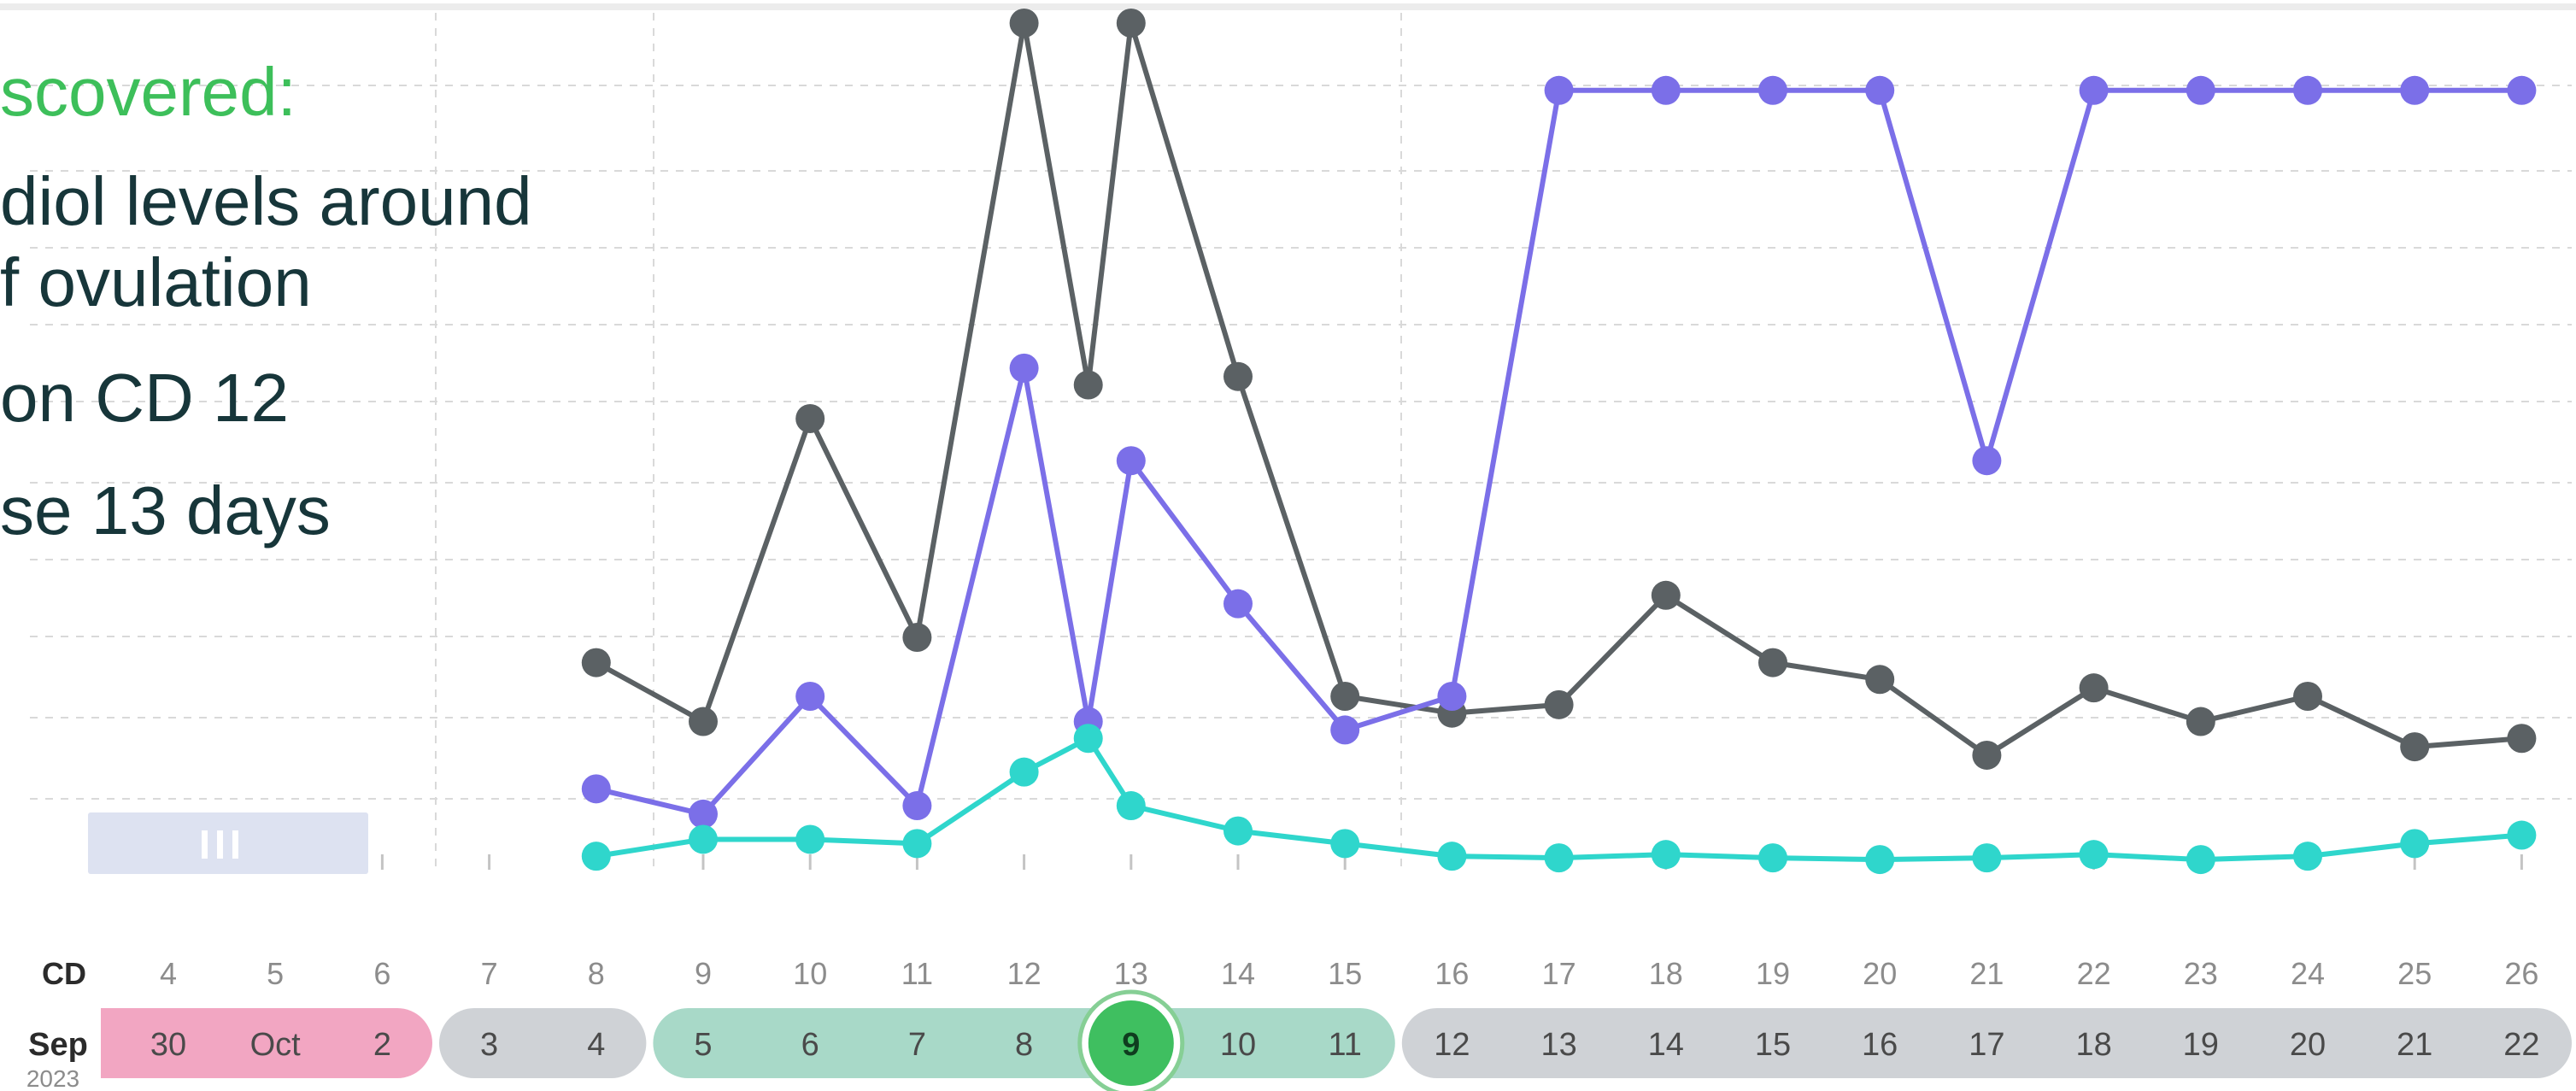 The width and height of the screenshot is (2576, 1091). I want to click on cycle-day-19: 19, so click(1773, 973).